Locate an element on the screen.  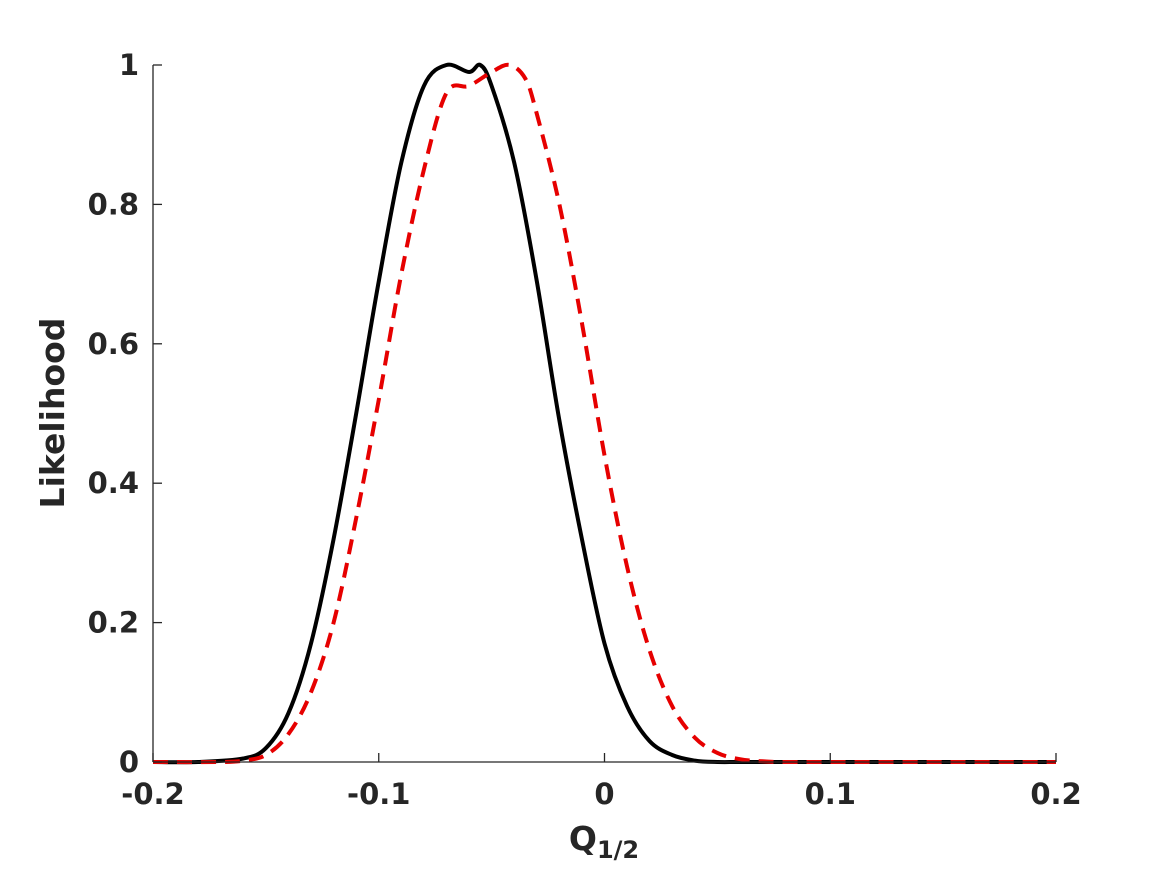
x-axis-label: Q1/2 is located at coordinates (604, 841).